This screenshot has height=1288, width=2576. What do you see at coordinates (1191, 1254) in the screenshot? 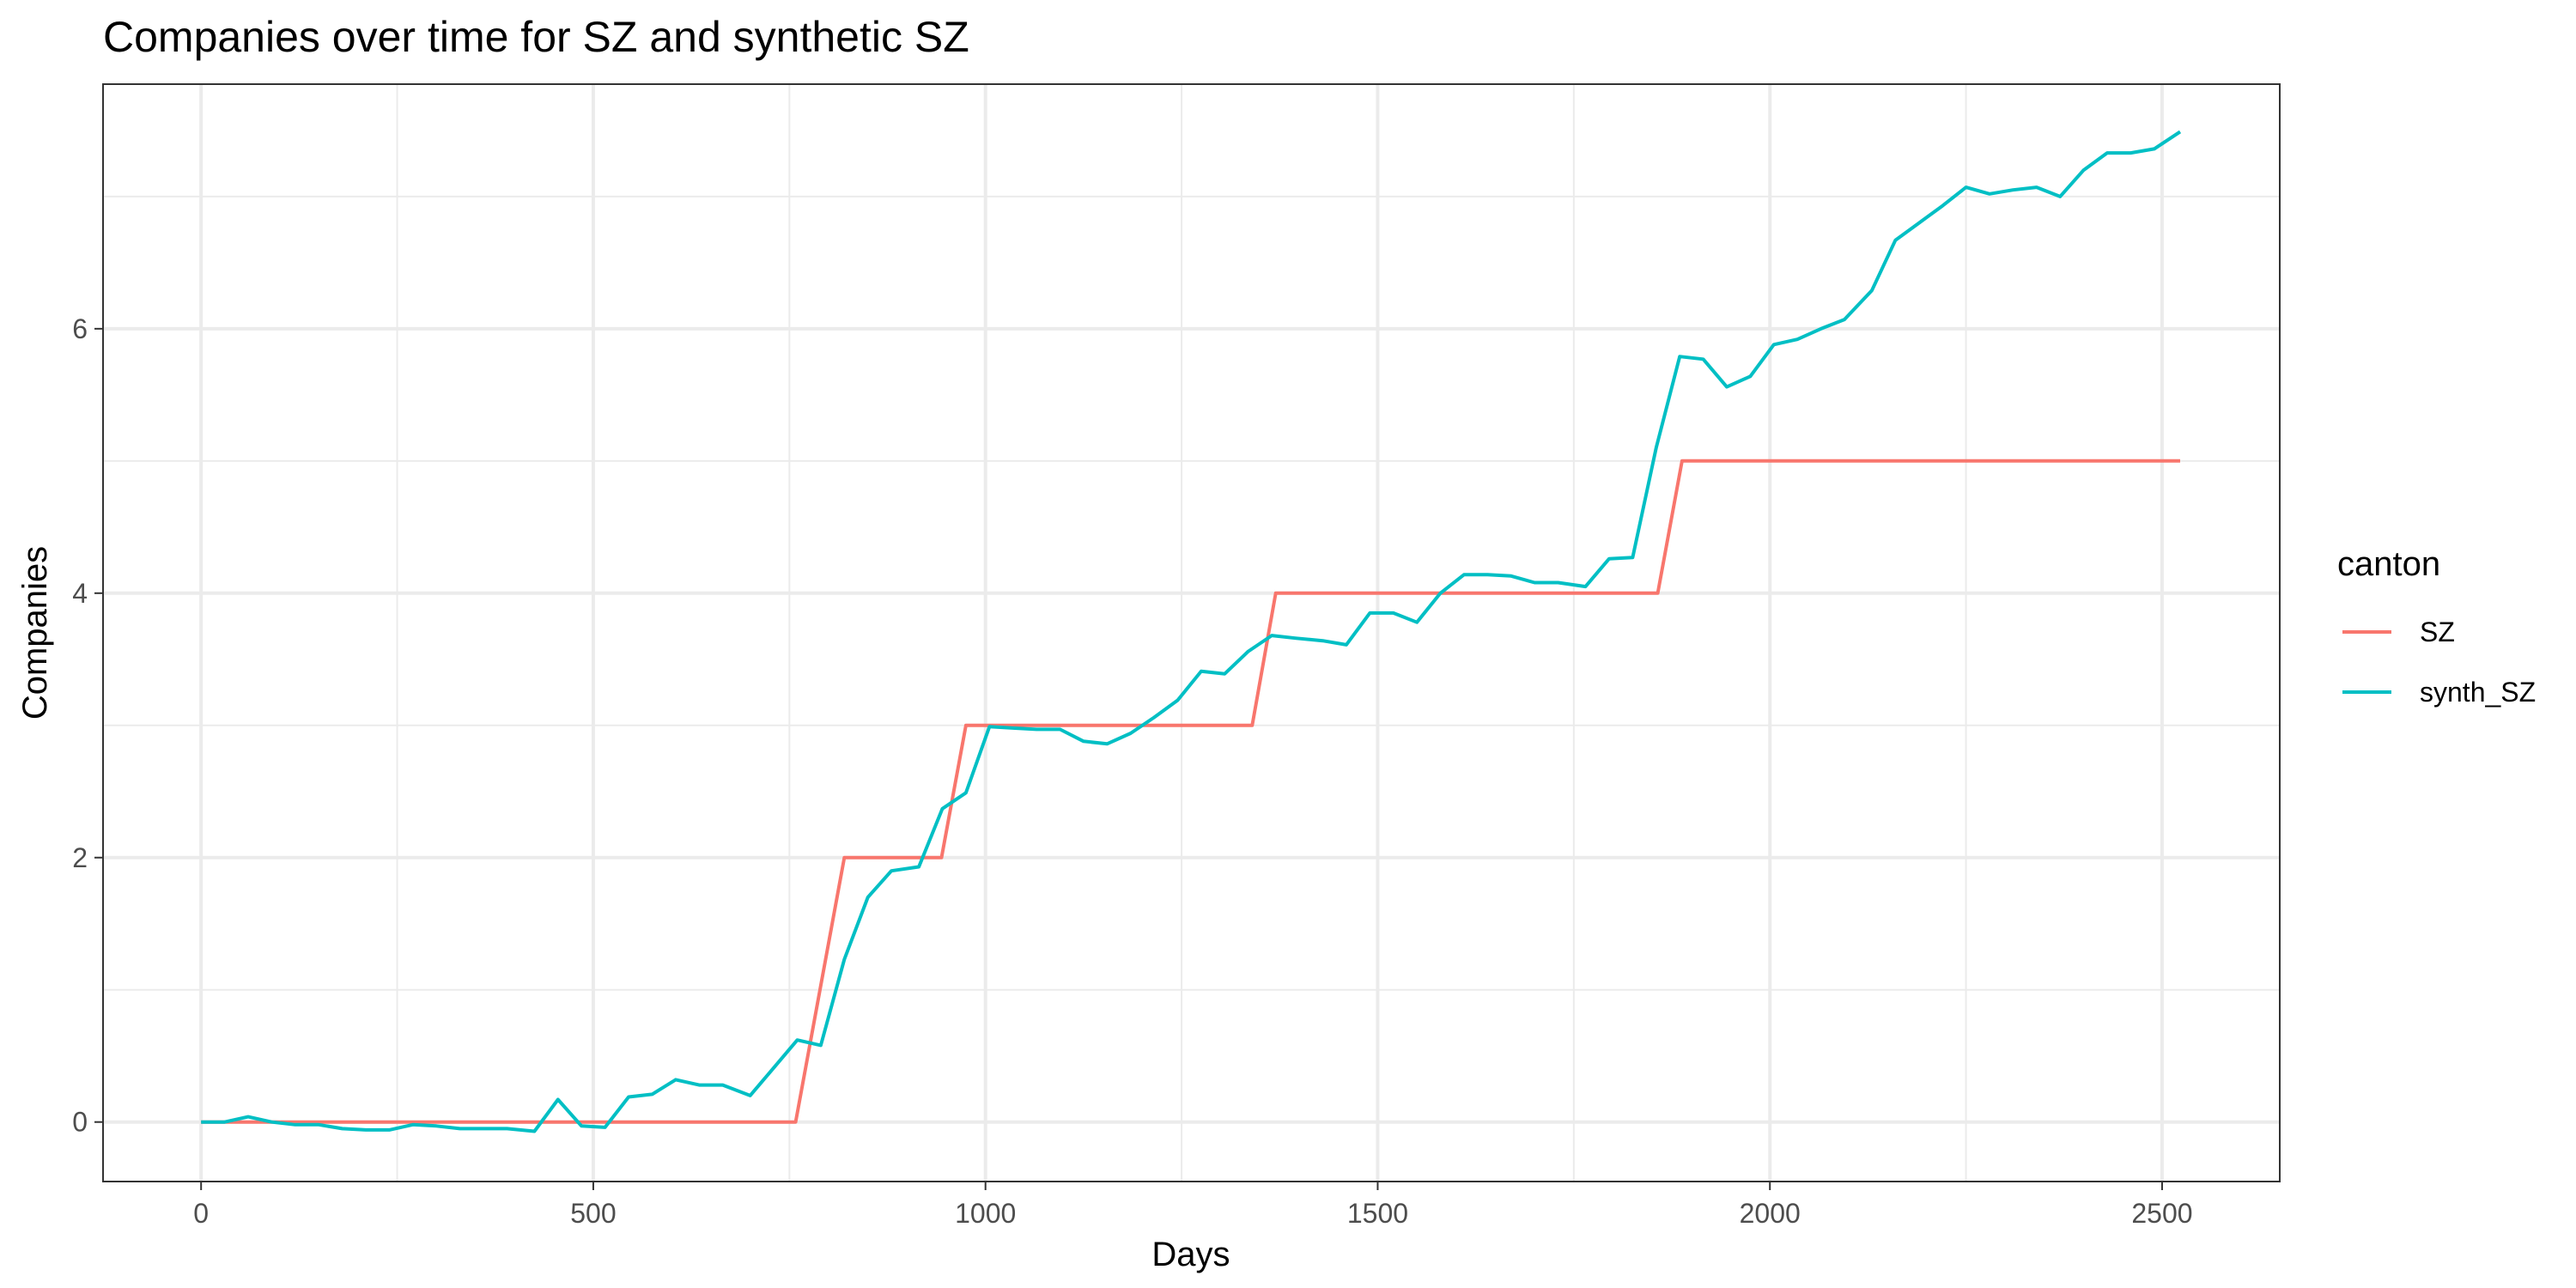
I see `x-axis-title: Days` at bounding box center [1191, 1254].